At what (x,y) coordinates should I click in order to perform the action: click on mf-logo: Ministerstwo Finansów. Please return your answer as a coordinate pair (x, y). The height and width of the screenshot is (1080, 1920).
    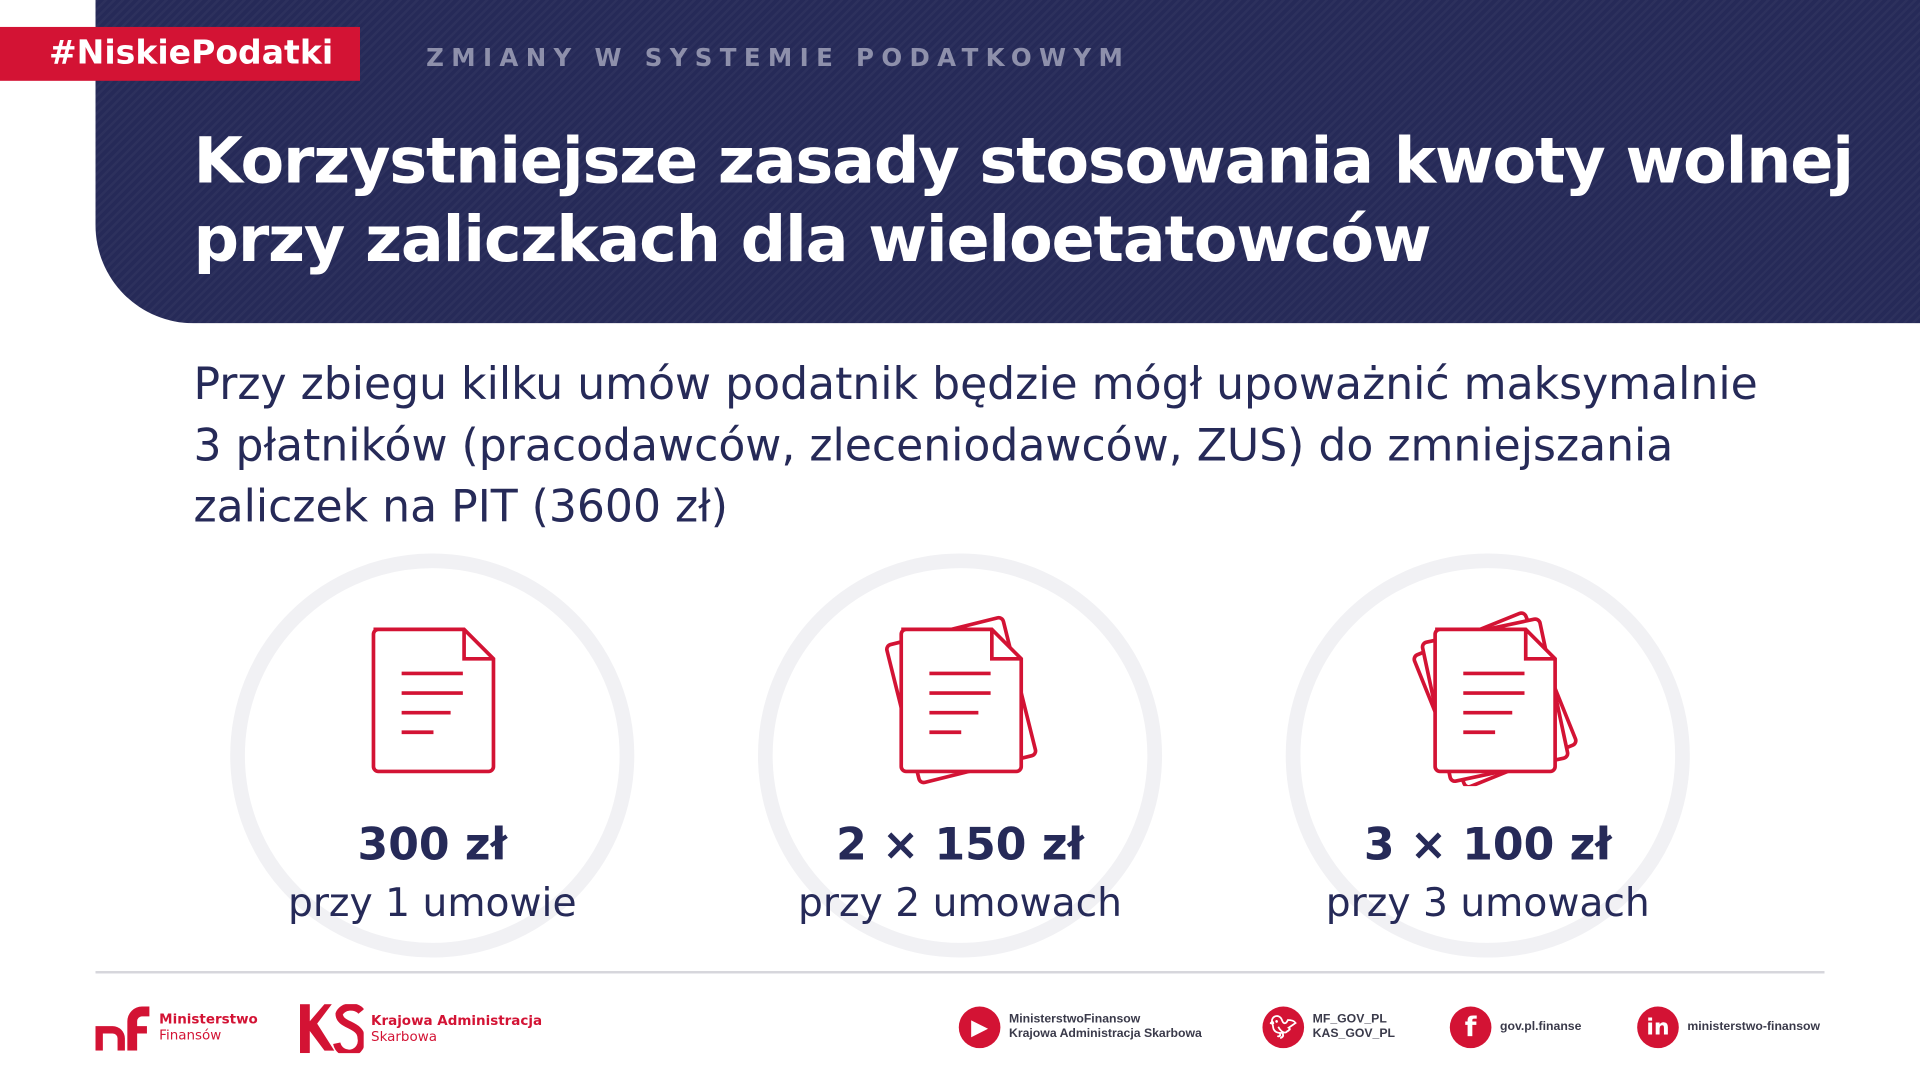
    Looking at the image, I should click on (176, 1027).